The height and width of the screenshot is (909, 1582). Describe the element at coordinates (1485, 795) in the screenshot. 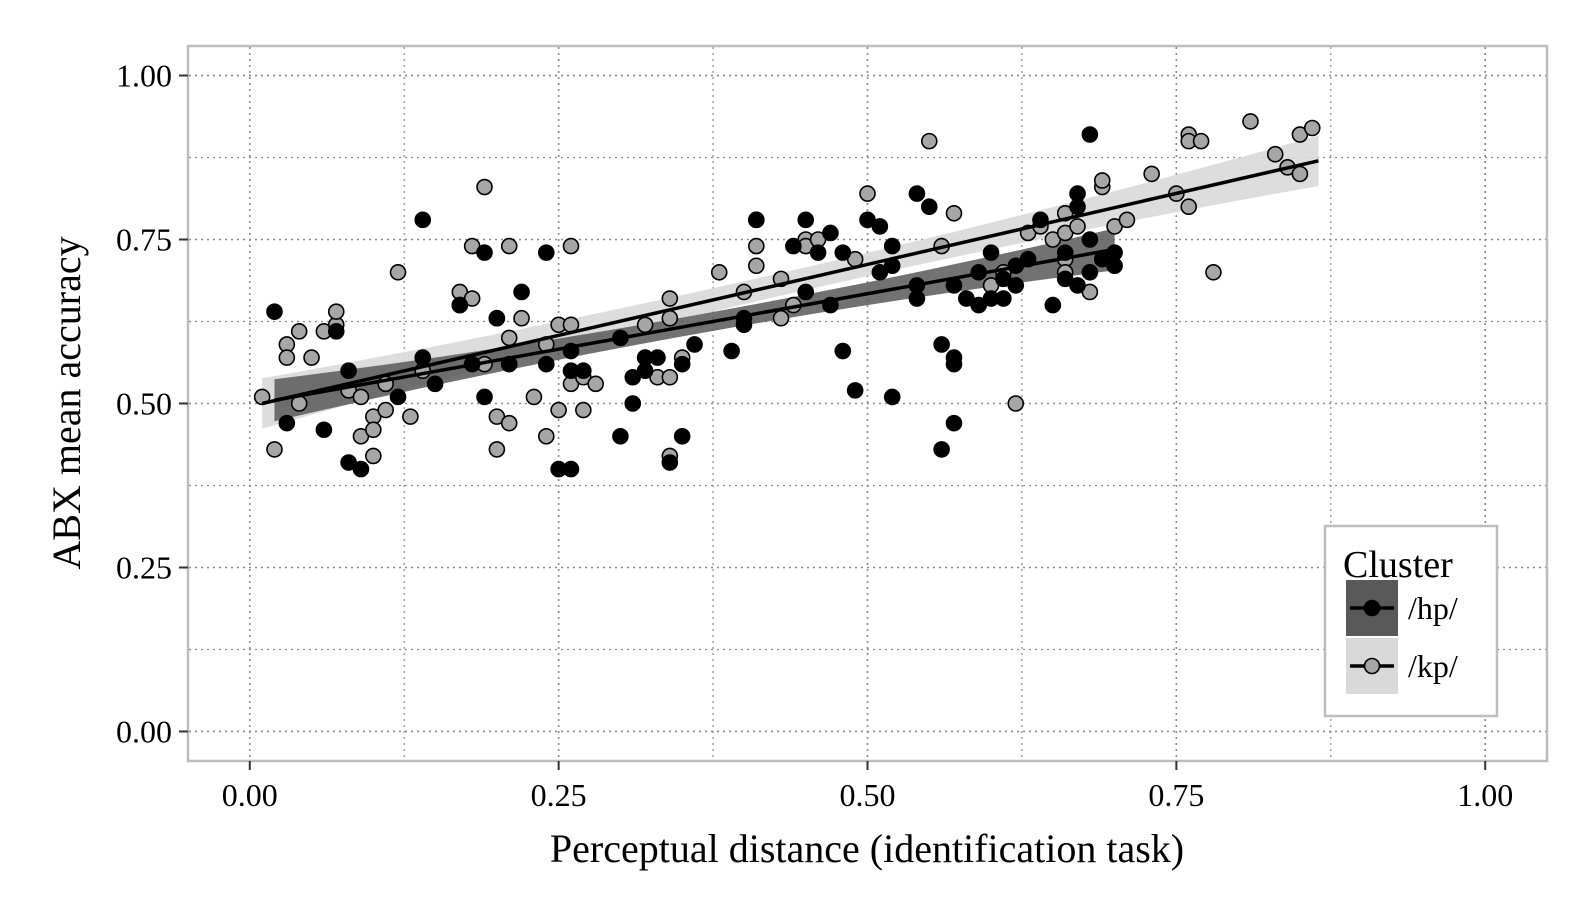

I see `x-tick-label: 1.00` at that location.